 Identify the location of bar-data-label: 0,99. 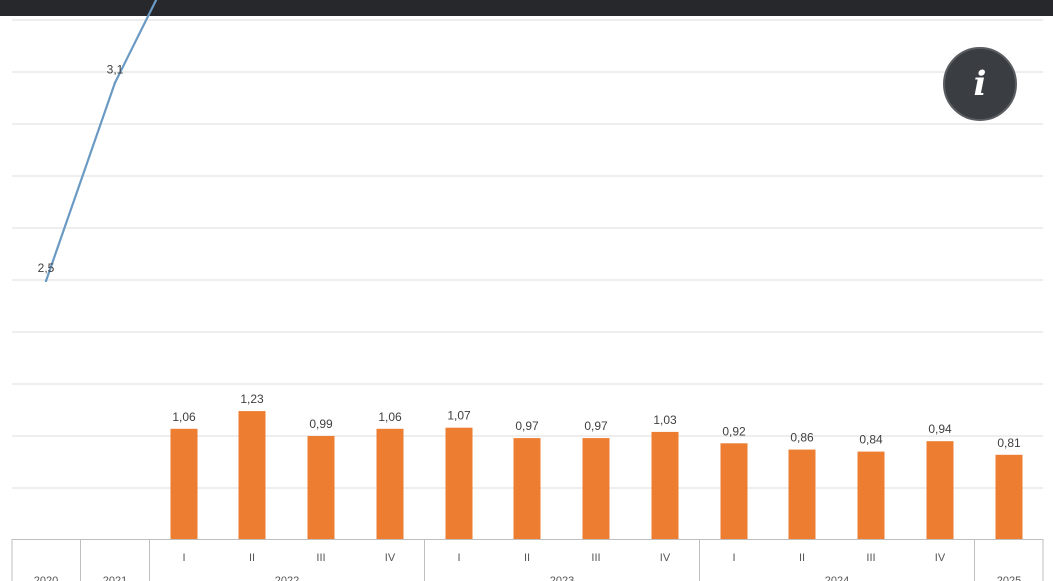
(321, 424).